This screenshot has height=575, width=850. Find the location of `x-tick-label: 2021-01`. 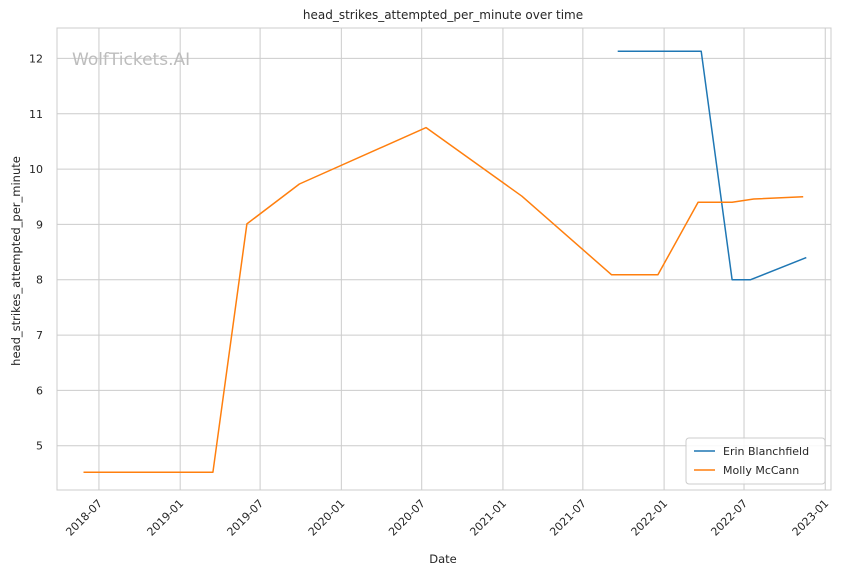

x-tick-label: 2021-01 is located at coordinates (488, 518).